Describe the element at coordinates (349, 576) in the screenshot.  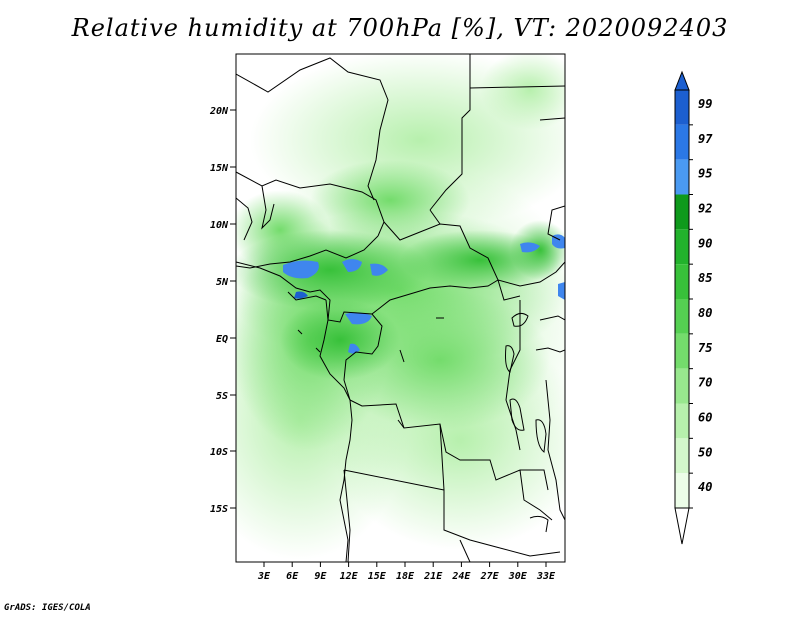
I see `lon-tick-label: 12E` at that location.